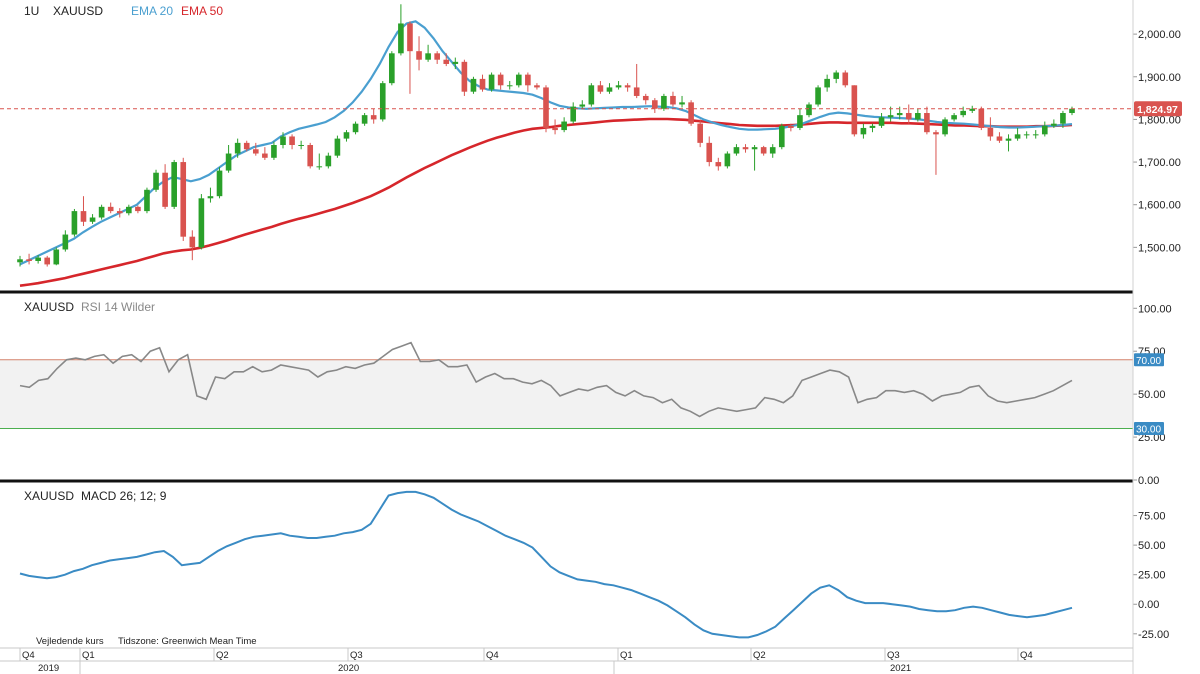 The image size is (1200, 674). I want to click on overbought-label: 70.00, so click(1148, 361).